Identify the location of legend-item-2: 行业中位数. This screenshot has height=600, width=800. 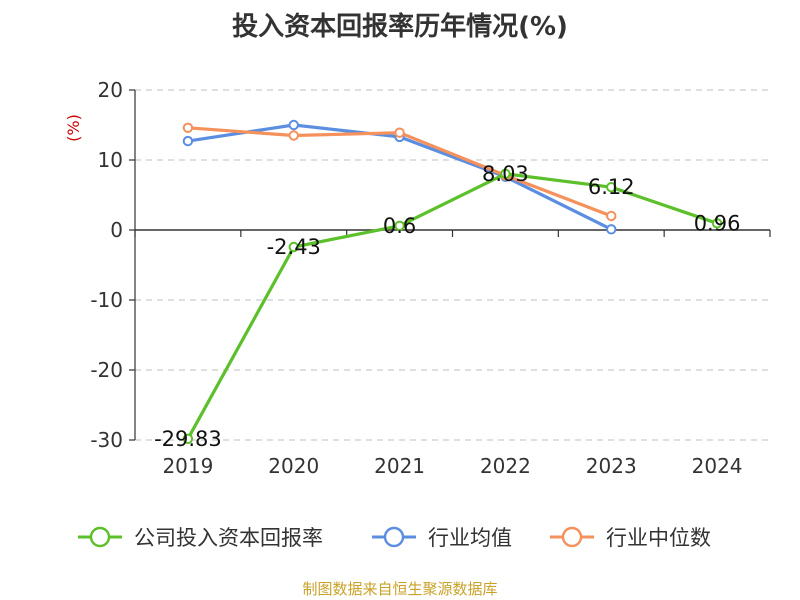
(630, 538).